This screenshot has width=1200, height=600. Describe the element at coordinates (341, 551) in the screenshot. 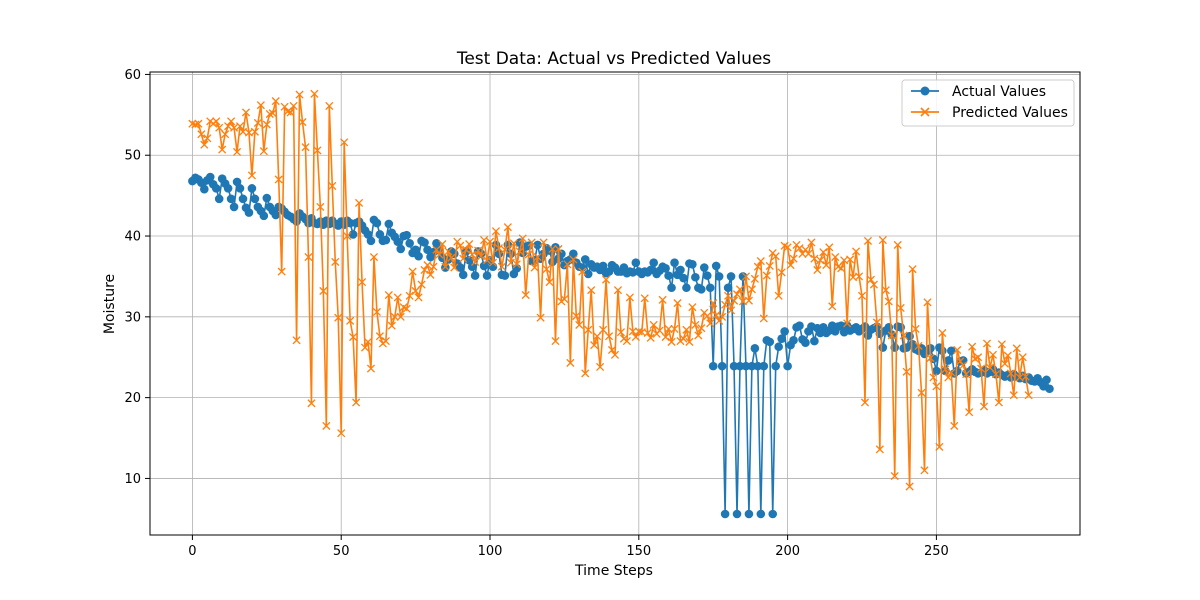

I see `x-tick-label: 50` at that location.